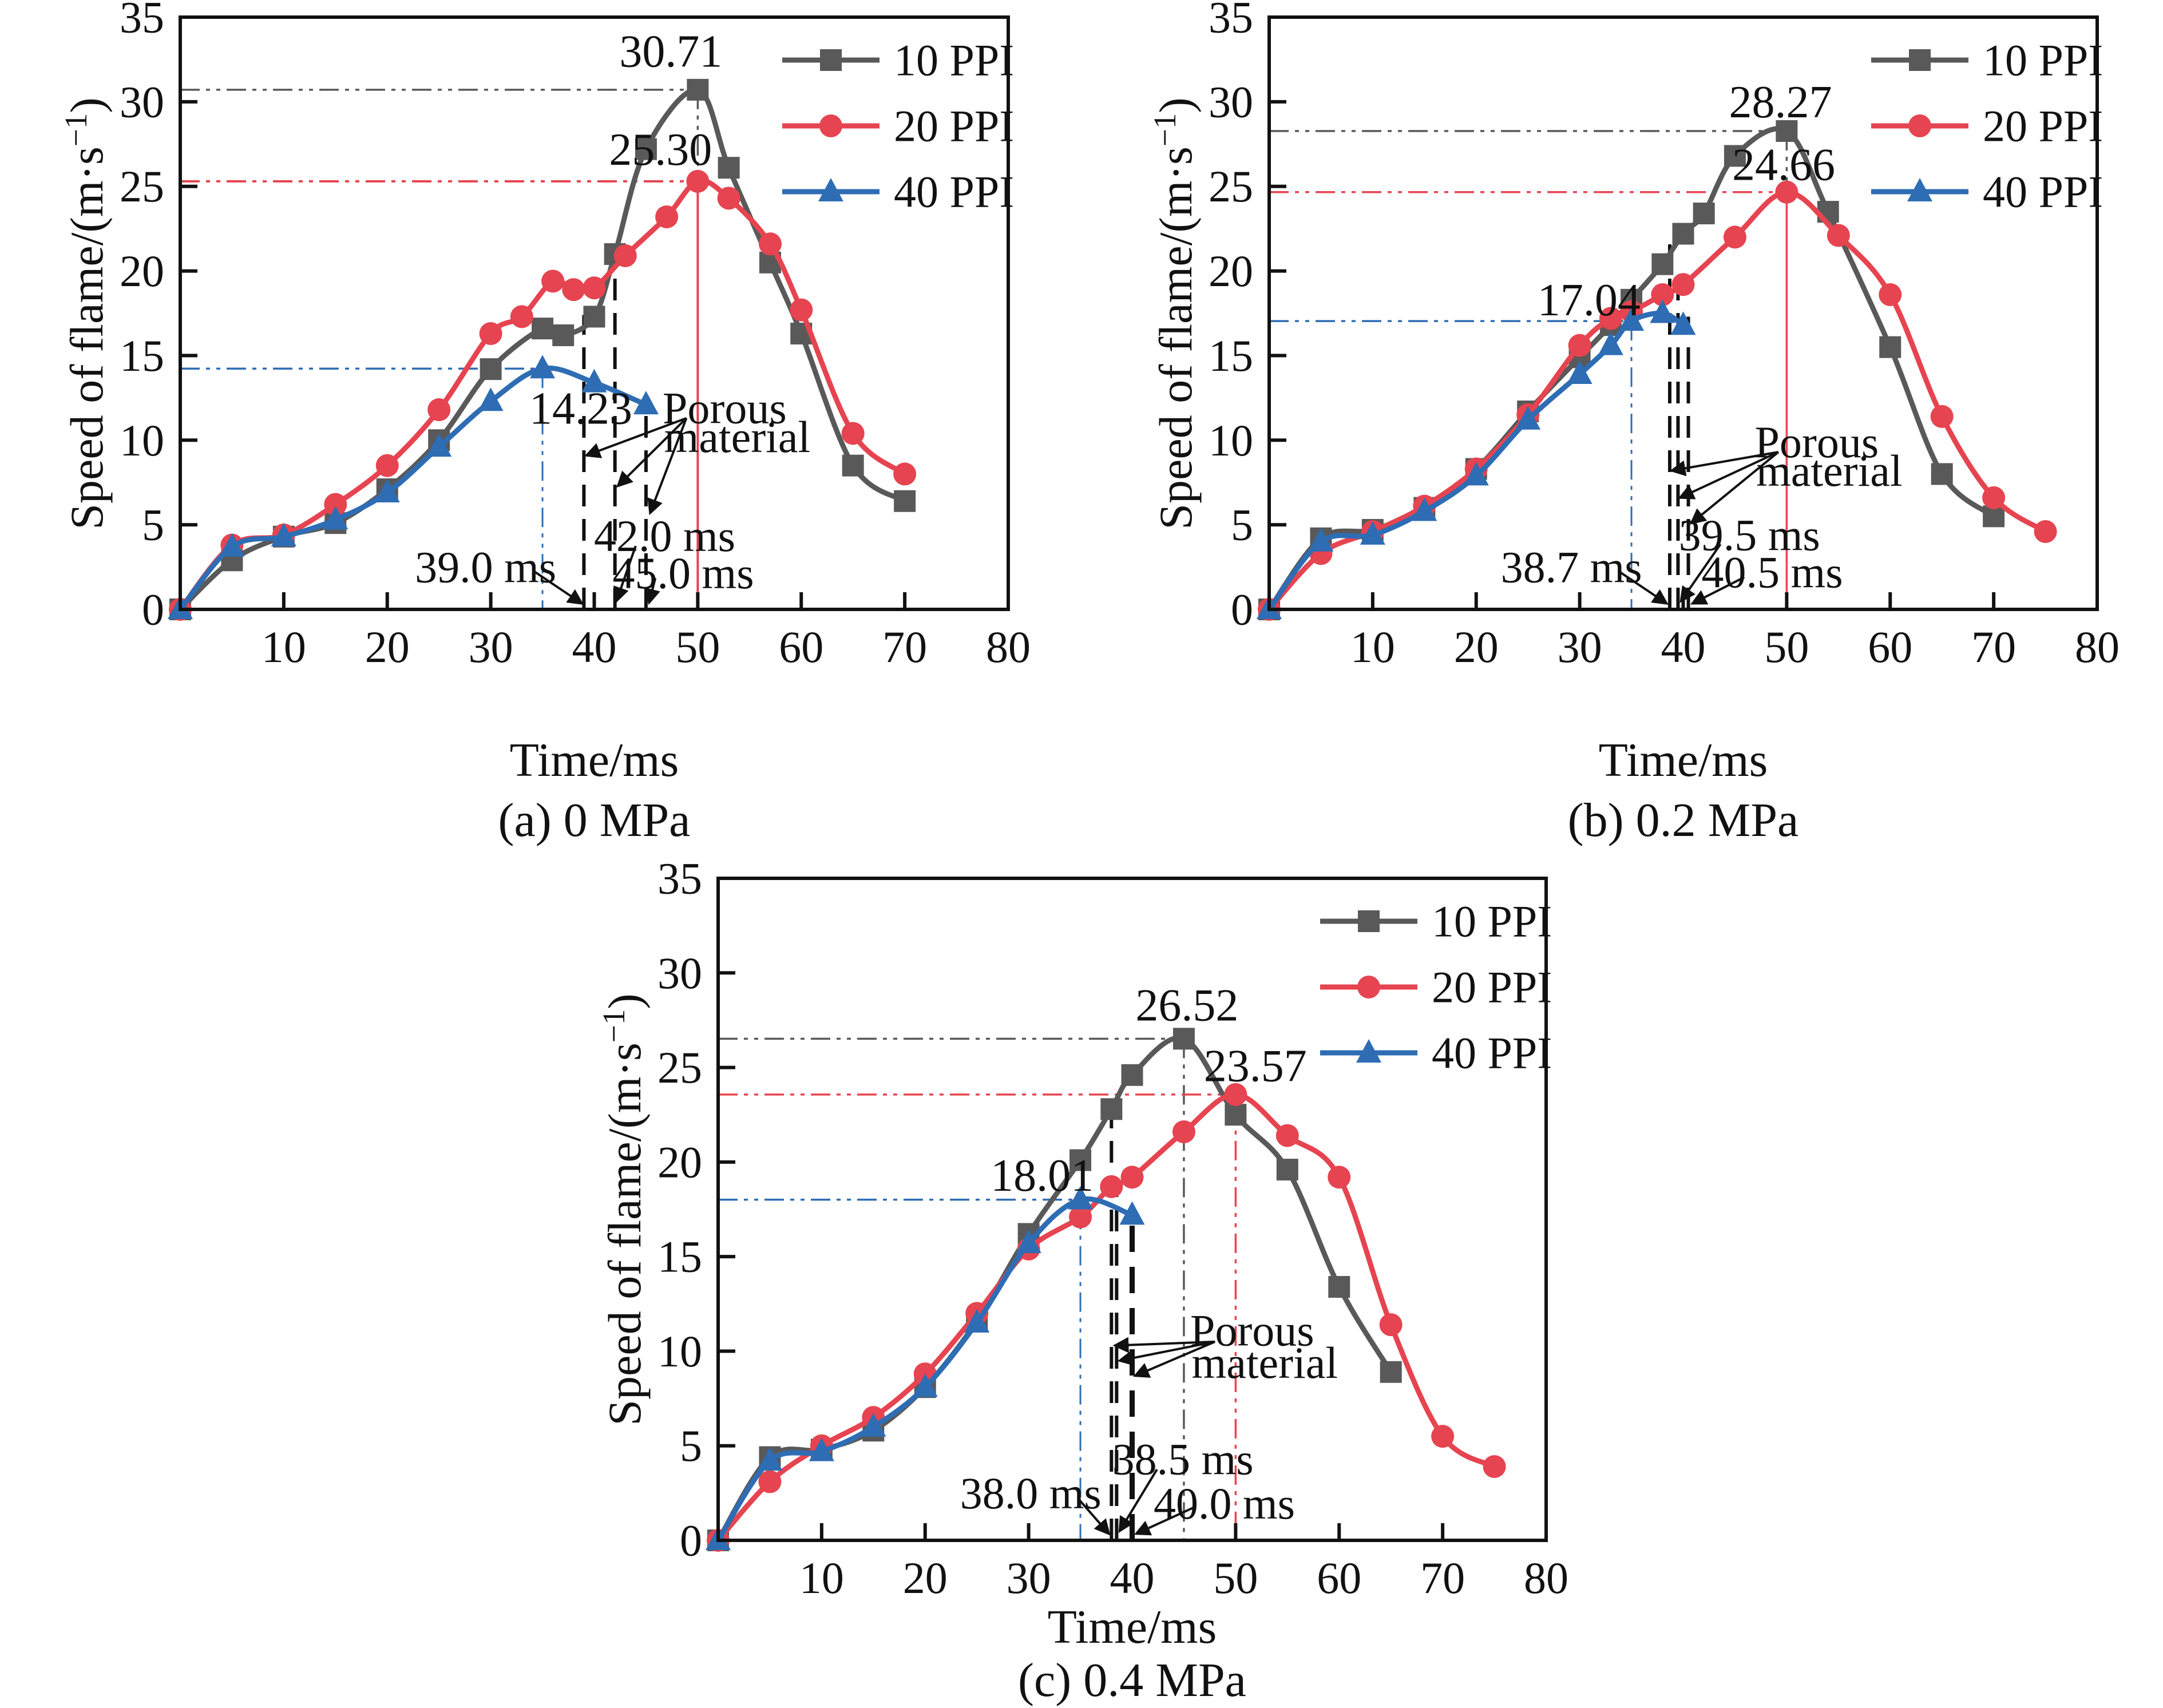 This screenshot has height=1708, width=2163. What do you see at coordinates (623, 1209) in the screenshot?
I see `y-axis-label-chart-c: Speed of flame/(m·s−1)` at bounding box center [623, 1209].